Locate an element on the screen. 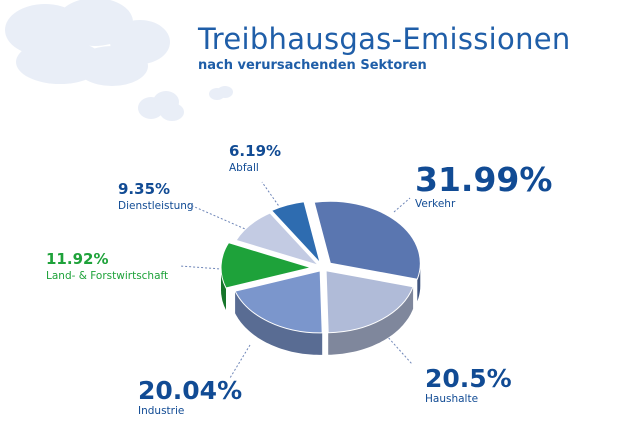 This screenshot has height=435, width=620. leader-line-industrie is located at coordinates (240, 361).